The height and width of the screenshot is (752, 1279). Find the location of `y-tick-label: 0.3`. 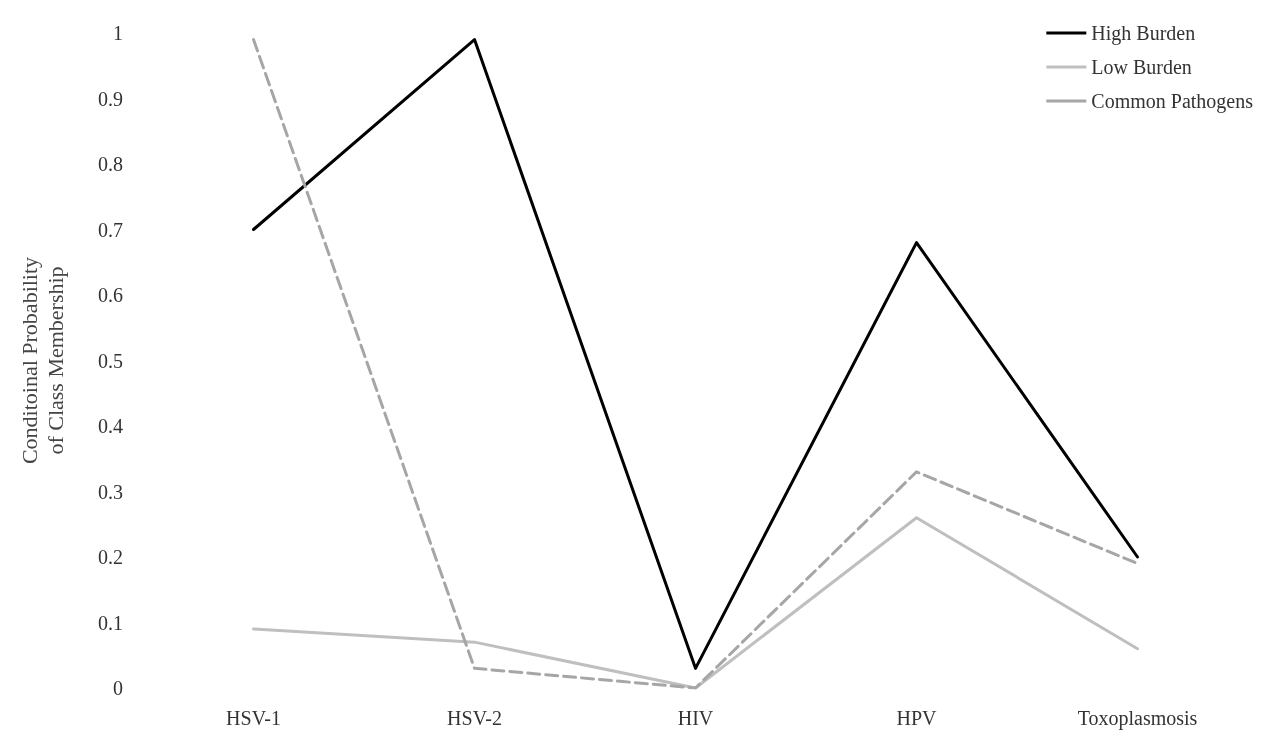

y-tick-label: 0.3 is located at coordinates (110, 491).